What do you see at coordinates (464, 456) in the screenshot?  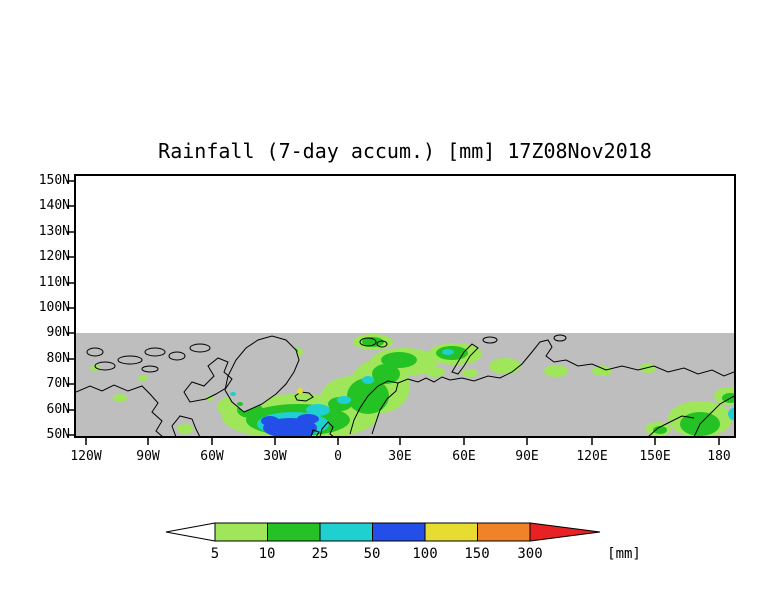 I see `x-axis-label: 60E` at bounding box center [464, 456].